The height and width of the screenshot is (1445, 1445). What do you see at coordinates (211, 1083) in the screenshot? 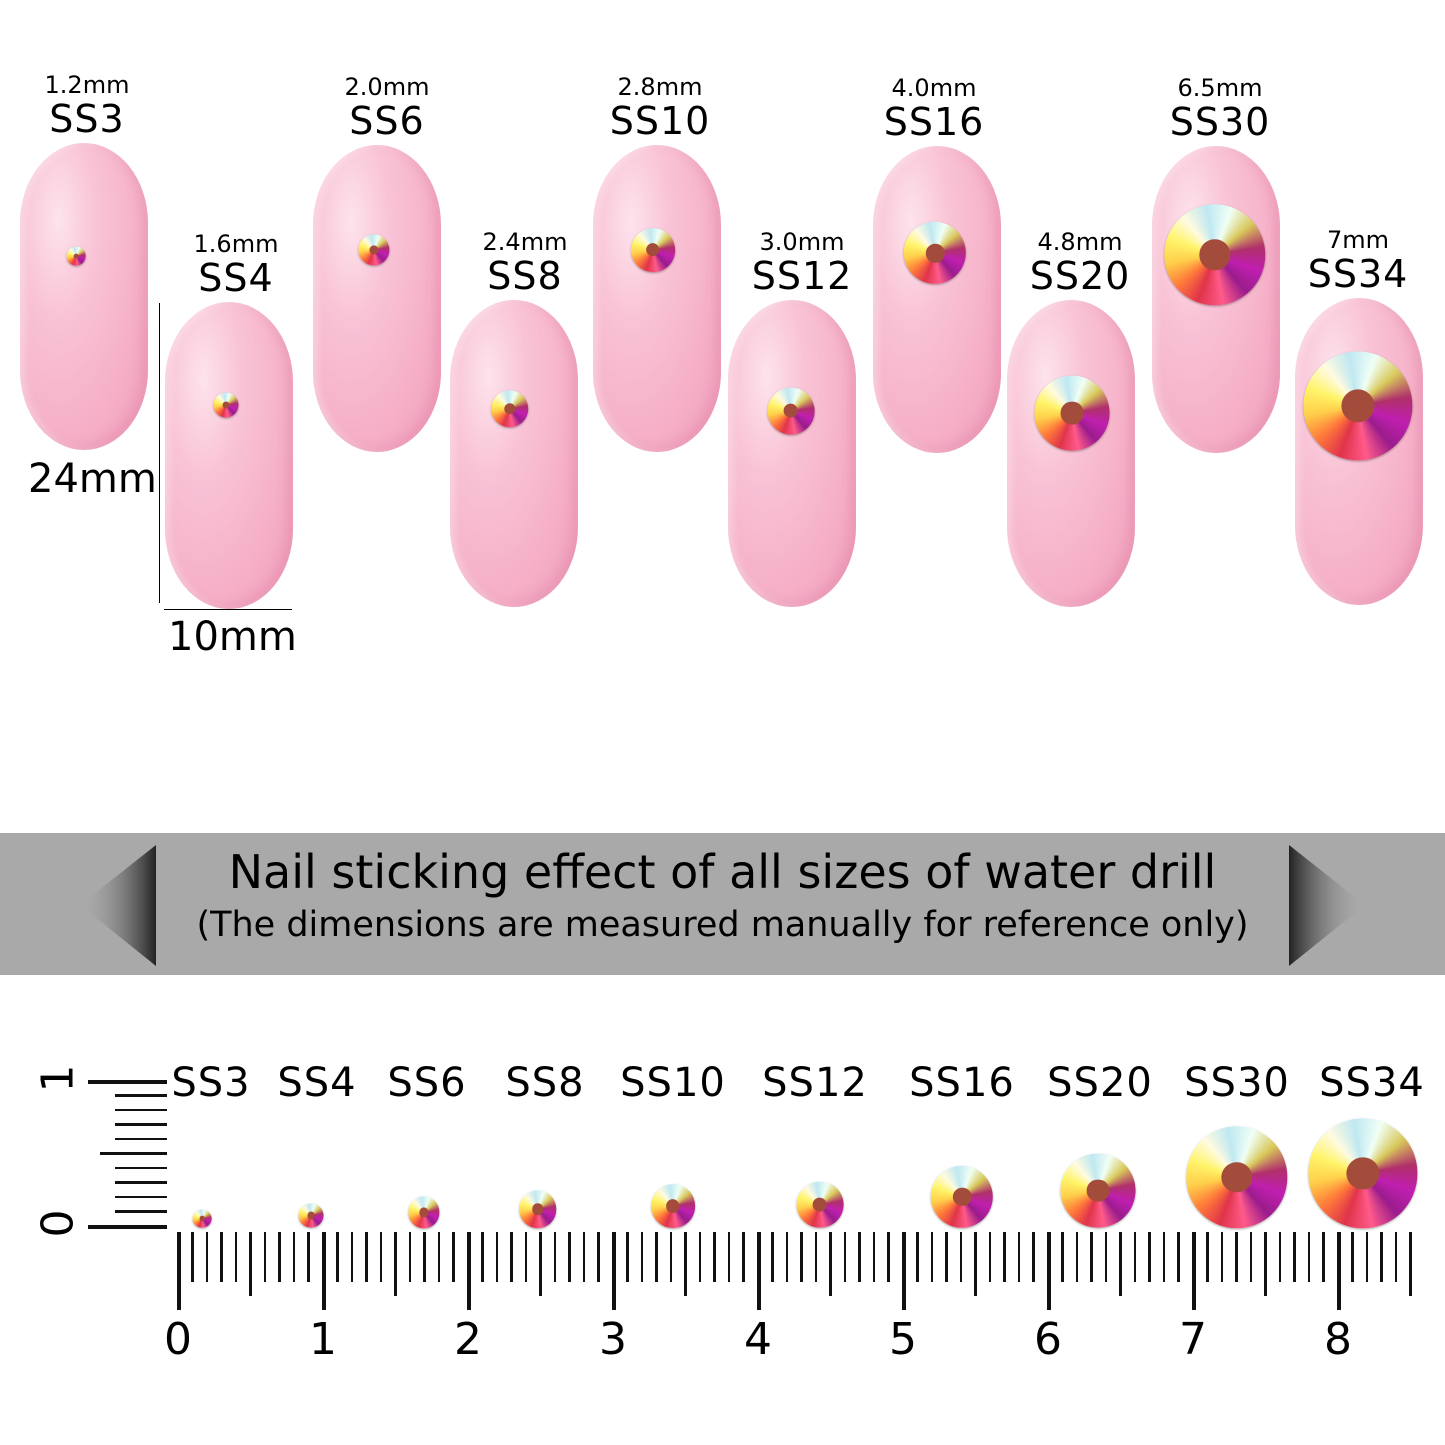
I see `ruler-size-label: SS3` at bounding box center [211, 1083].